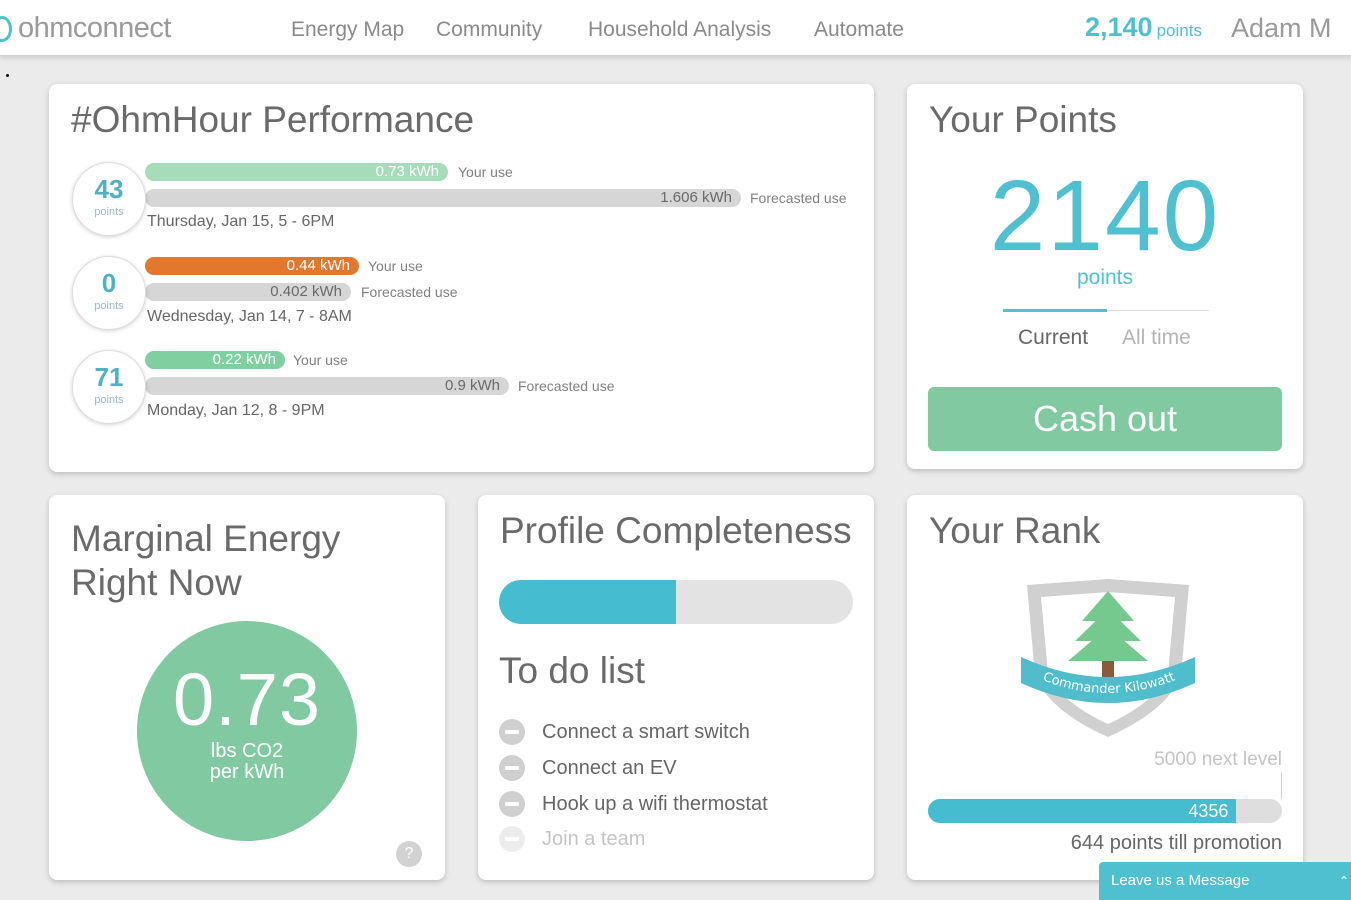  What do you see at coordinates (1218, 759) in the screenshot?
I see `next-level-label: 5000 next level` at bounding box center [1218, 759].